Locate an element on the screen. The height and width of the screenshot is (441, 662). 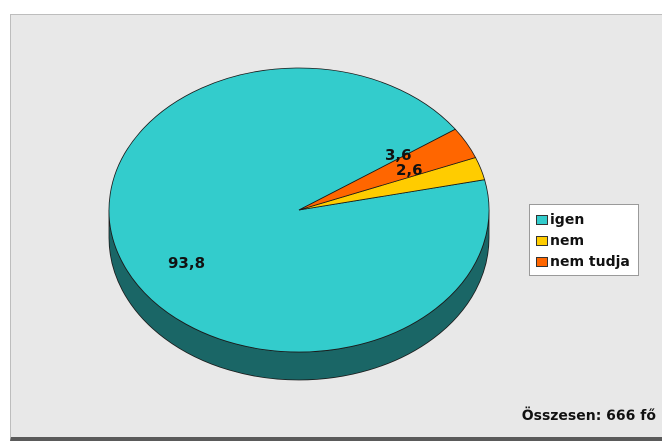
legend-label: igen is located at coordinates (567, 219).